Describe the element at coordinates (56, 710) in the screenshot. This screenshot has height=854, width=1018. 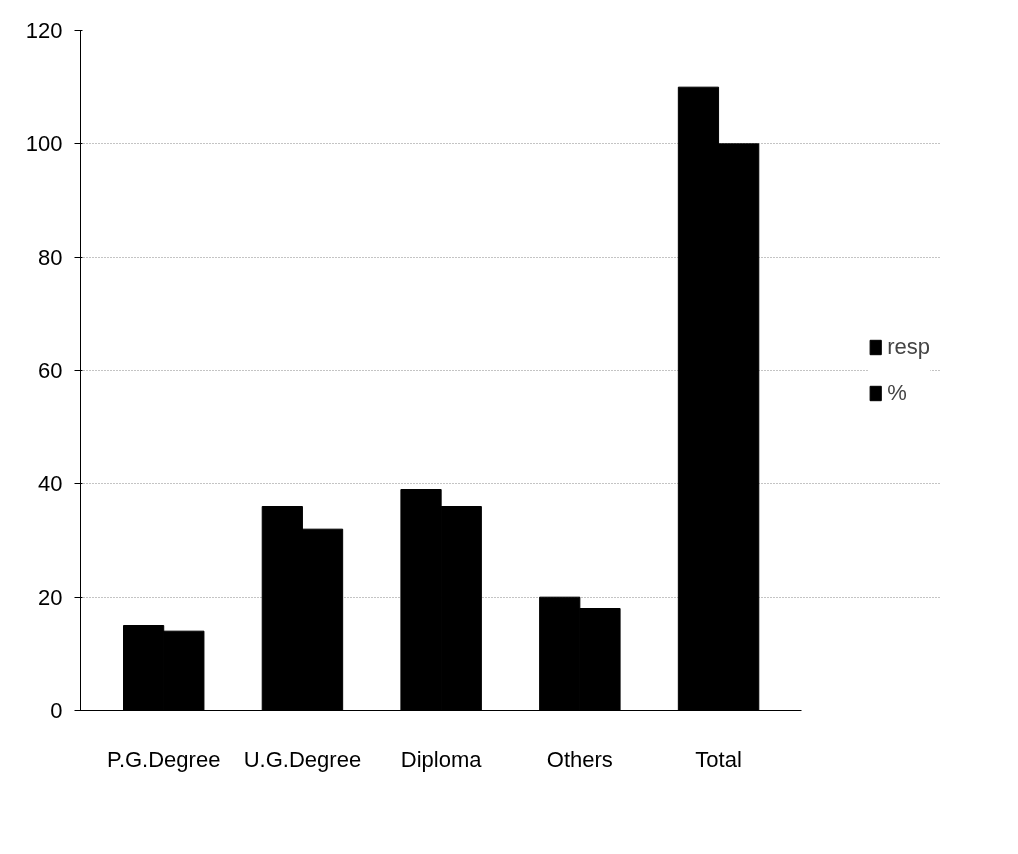
I see `y-tick-label: 0` at that location.